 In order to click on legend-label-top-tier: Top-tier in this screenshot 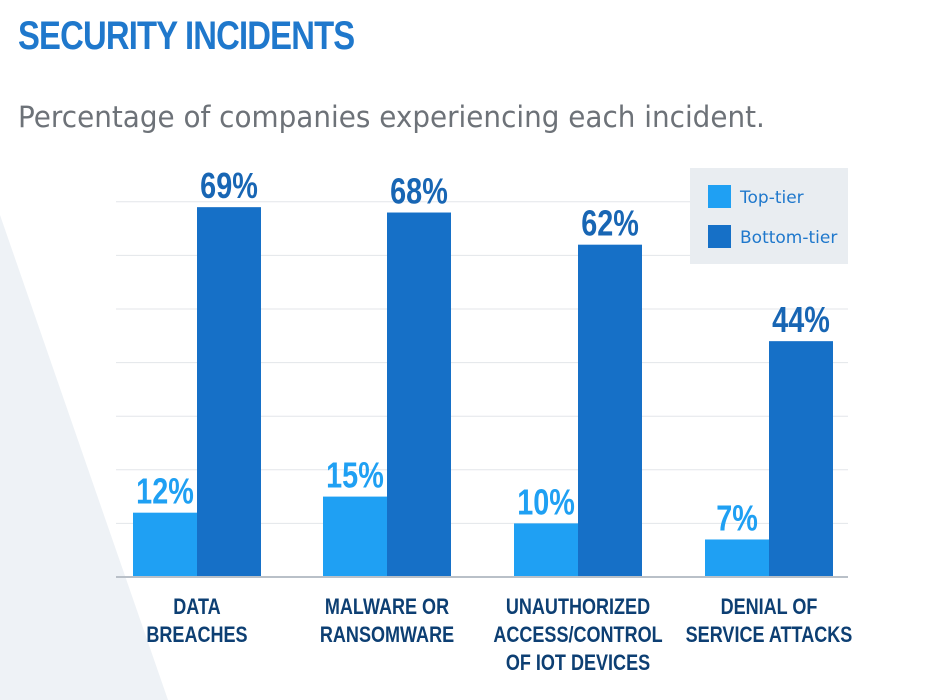, I will do `click(771, 198)`.